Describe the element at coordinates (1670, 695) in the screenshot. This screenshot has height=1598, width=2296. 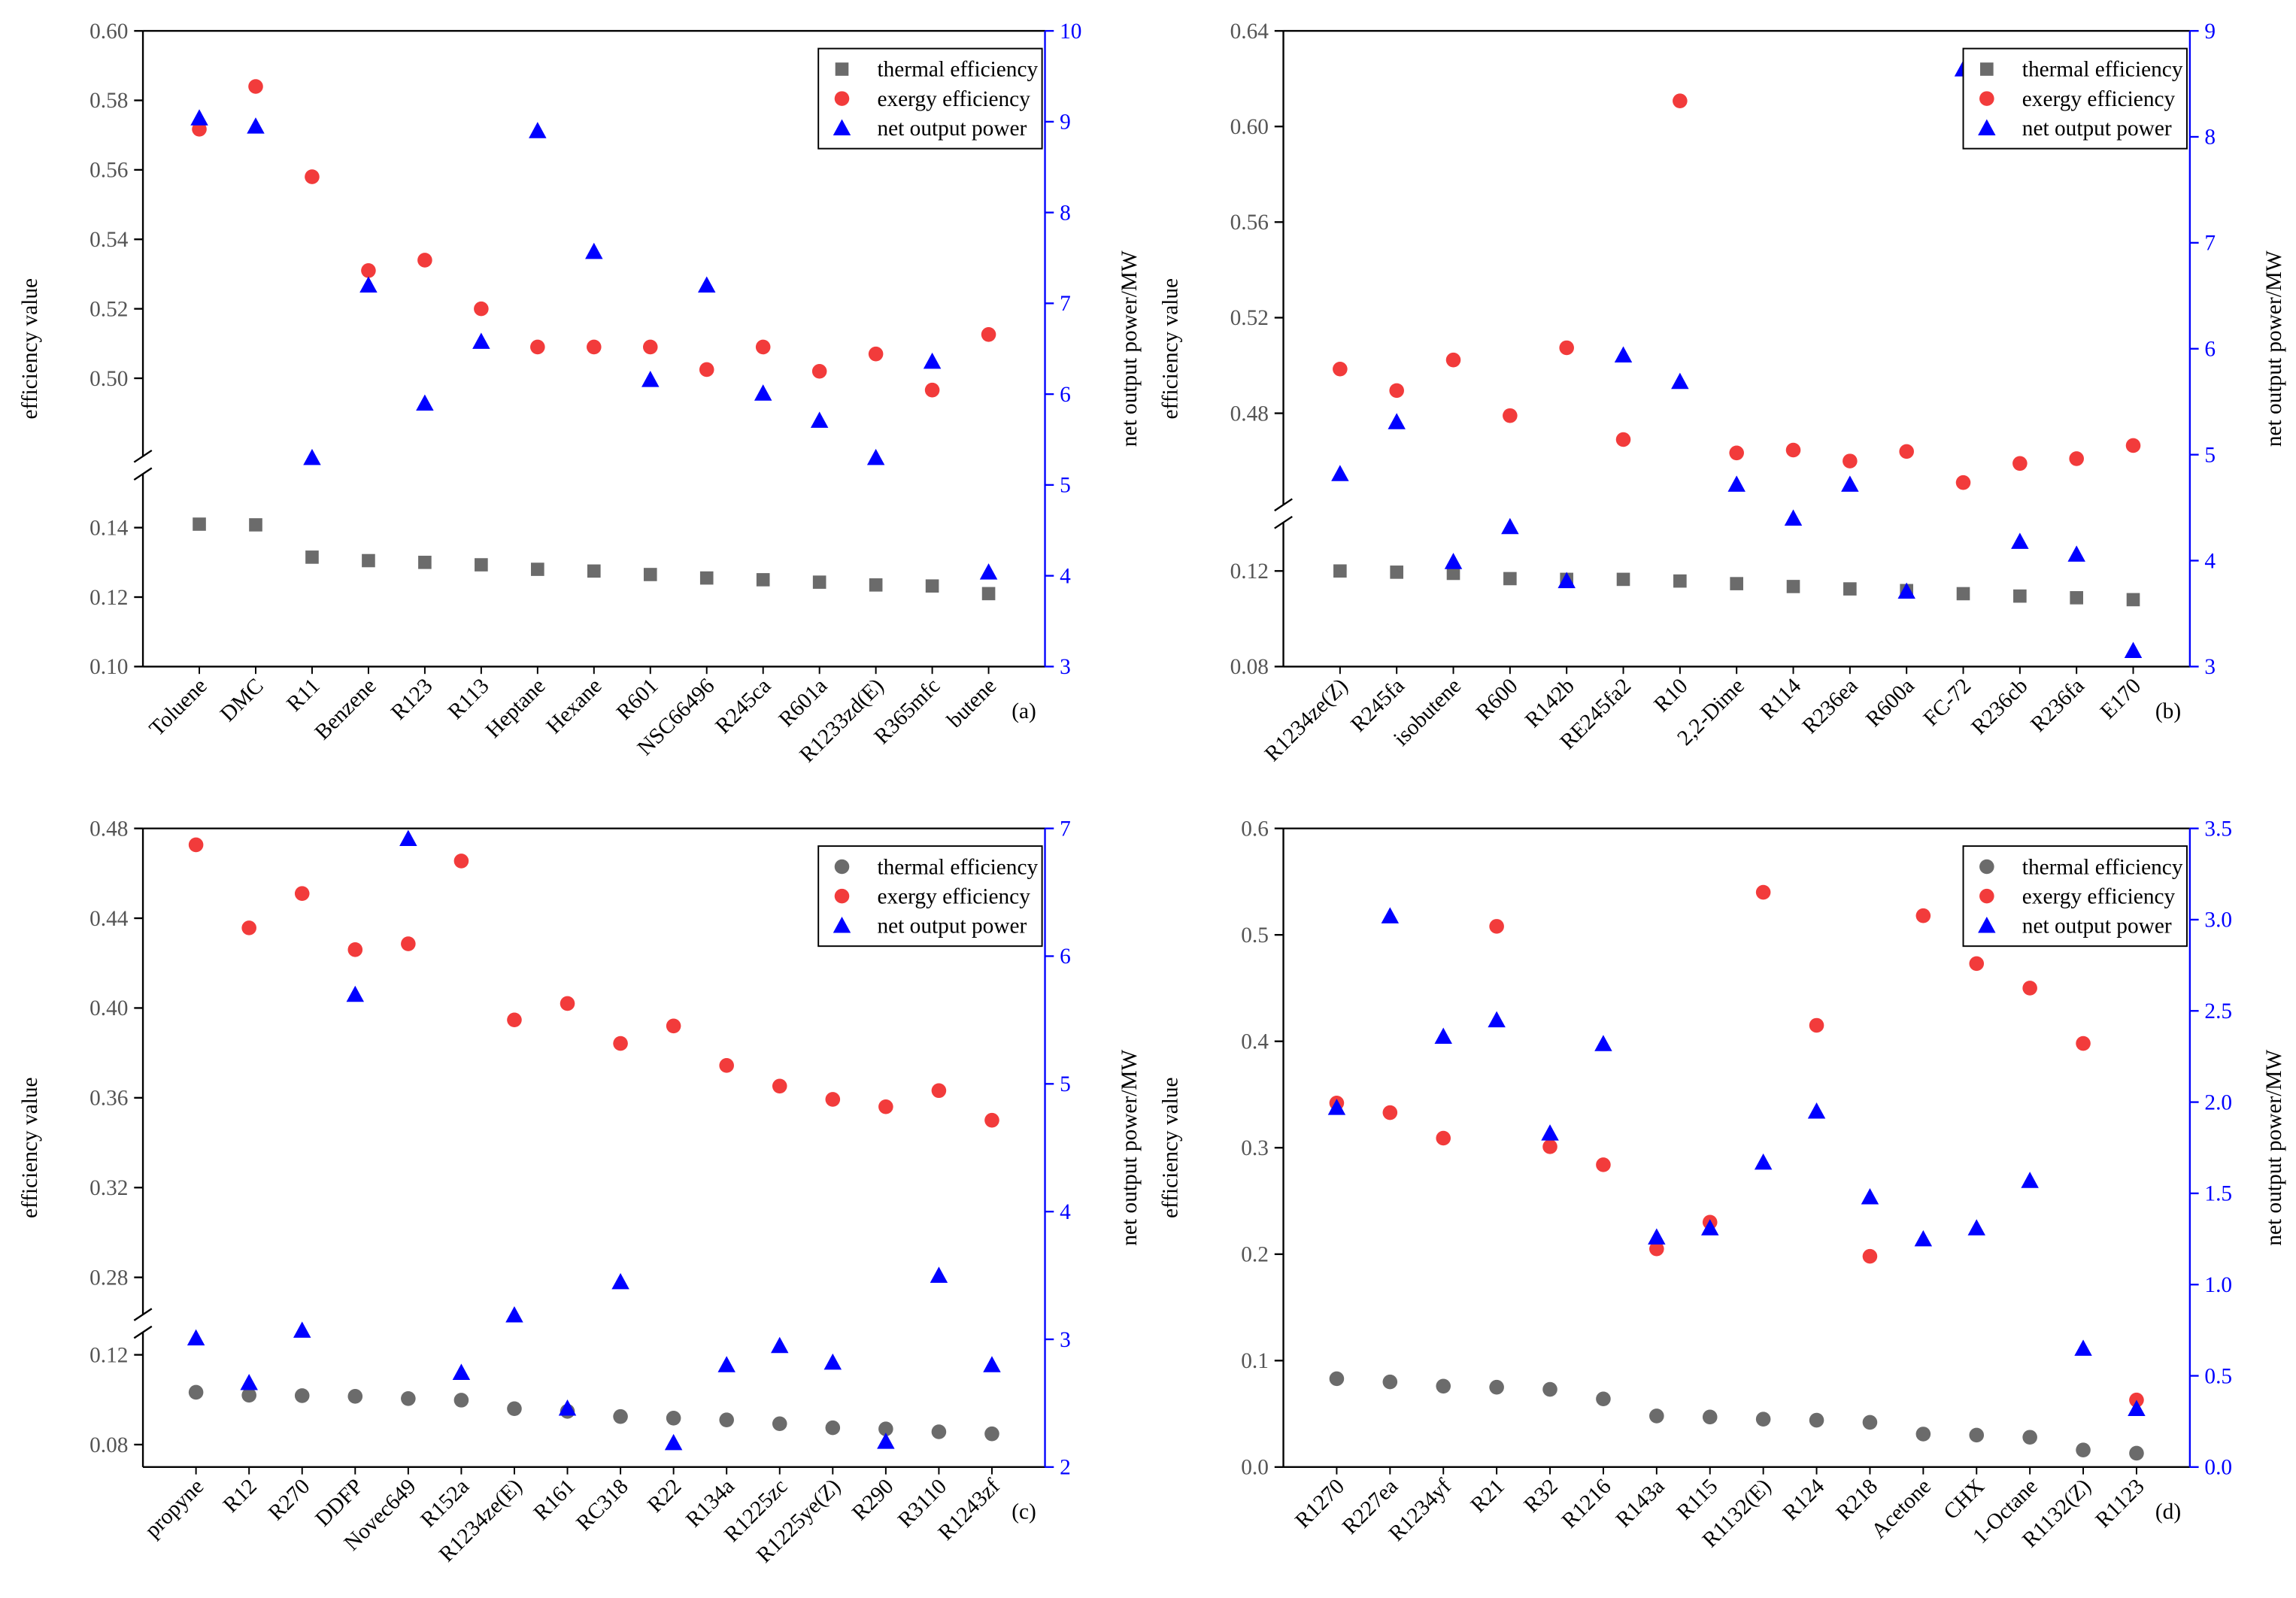
I see `x-tick-label: R10` at that location.